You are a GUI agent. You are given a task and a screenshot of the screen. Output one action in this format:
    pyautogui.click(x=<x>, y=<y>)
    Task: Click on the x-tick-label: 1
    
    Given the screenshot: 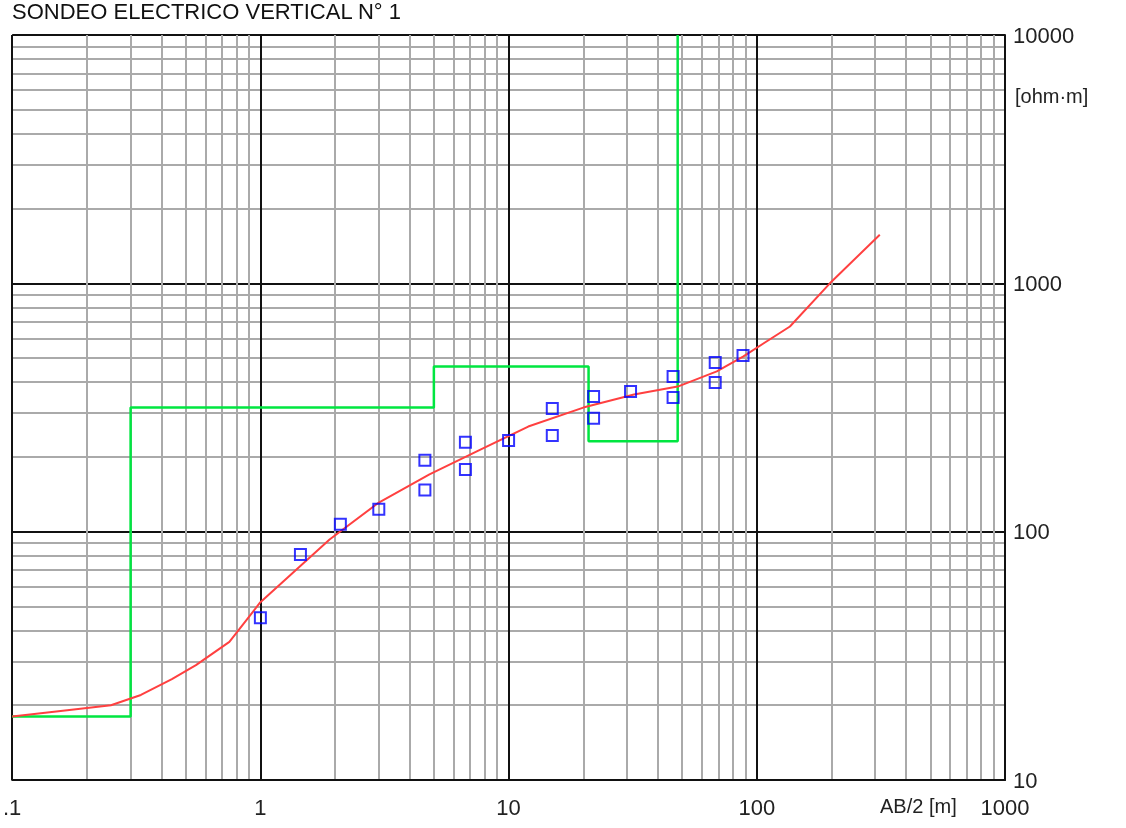 What is the action you would take?
    pyautogui.click(x=260, y=807)
    